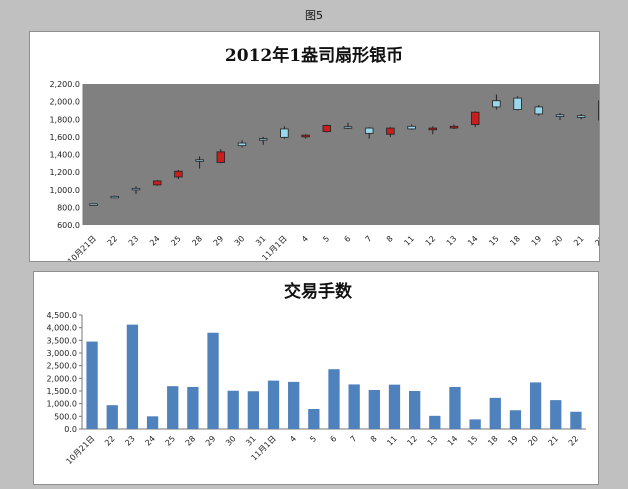  Describe the element at coordinates (240, 241) in the screenshot. I see `candlestick-x-tick-label: 30` at that location.